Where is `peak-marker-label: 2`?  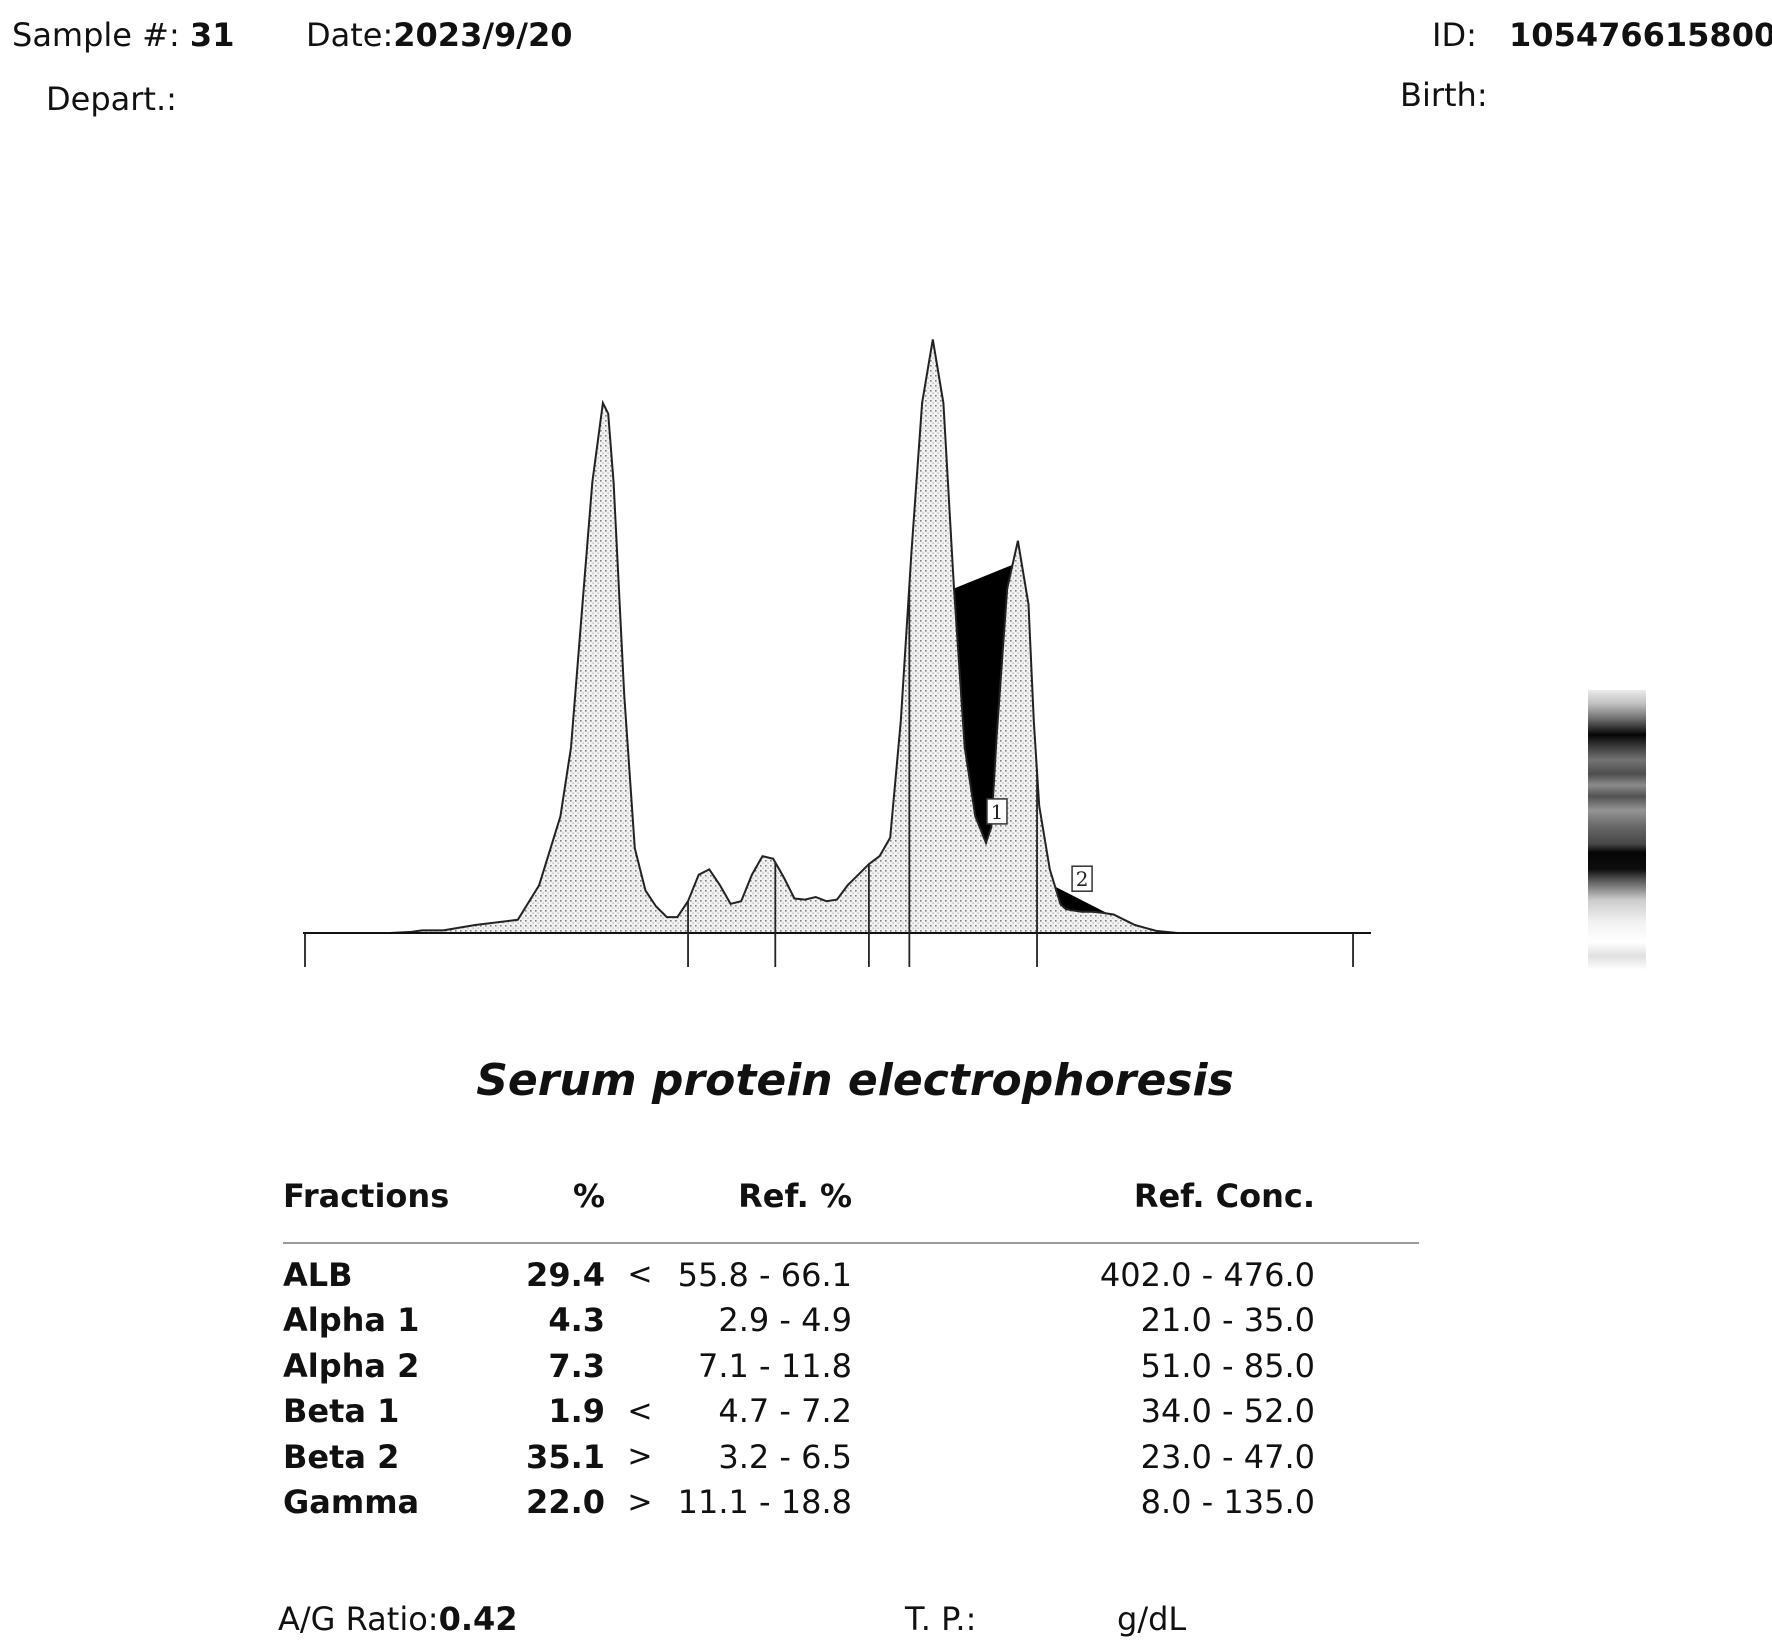
peak-marker-label: 2 is located at coordinates (1082, 879).